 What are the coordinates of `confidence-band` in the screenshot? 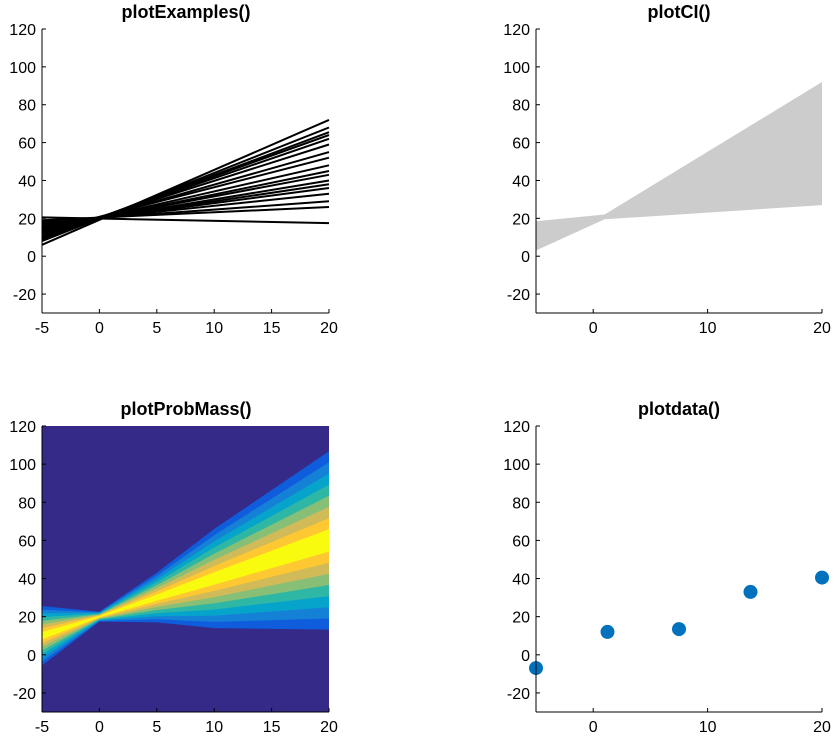 It's located at (679, 166).